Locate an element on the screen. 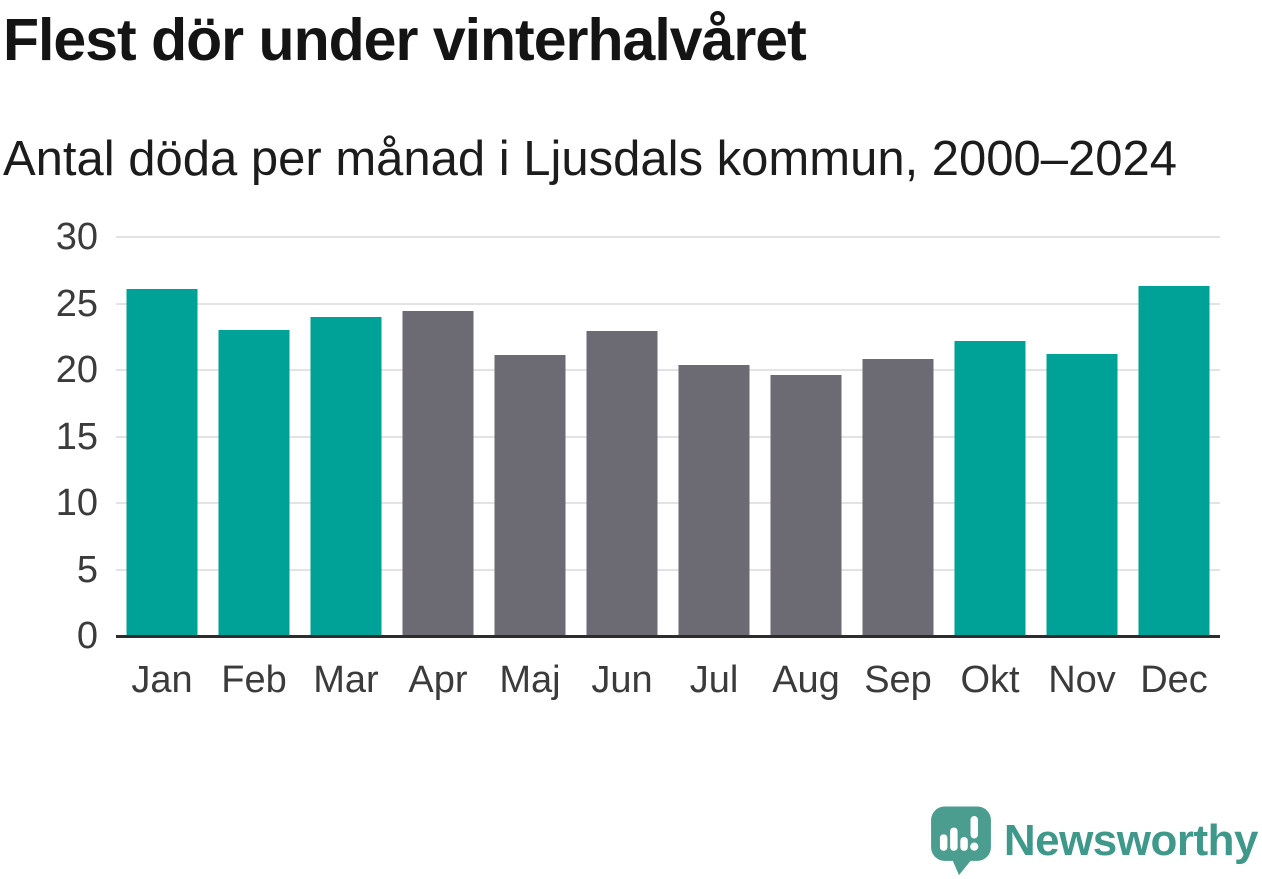 The height and width of the screenshot is (879, 1262). logo-exclamation-dot is located at coordinates (974, 846).